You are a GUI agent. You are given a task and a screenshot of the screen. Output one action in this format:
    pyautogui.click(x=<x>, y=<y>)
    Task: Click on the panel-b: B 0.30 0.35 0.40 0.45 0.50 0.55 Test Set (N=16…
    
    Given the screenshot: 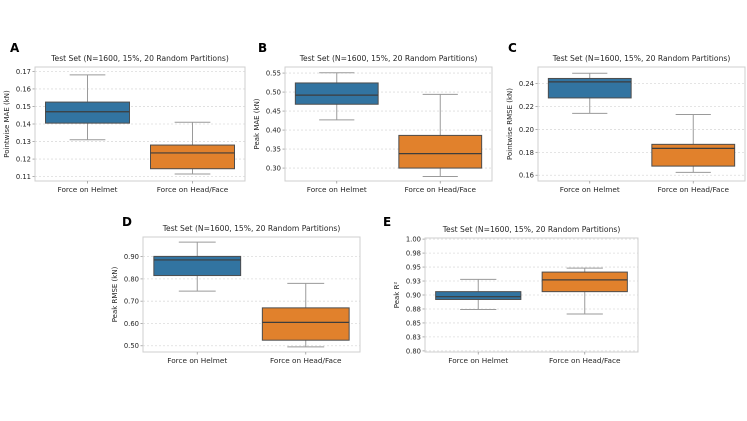 What is the action you would take?
    pyautogui.click(x=373, y=120)
    